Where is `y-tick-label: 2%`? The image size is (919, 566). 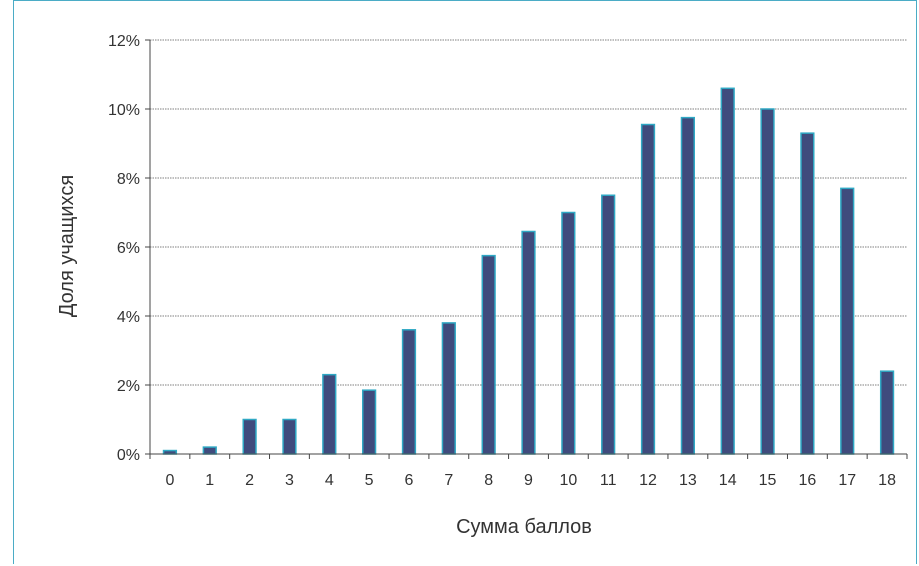
y-tick-label: 2% is located at coordinates (128, 386).